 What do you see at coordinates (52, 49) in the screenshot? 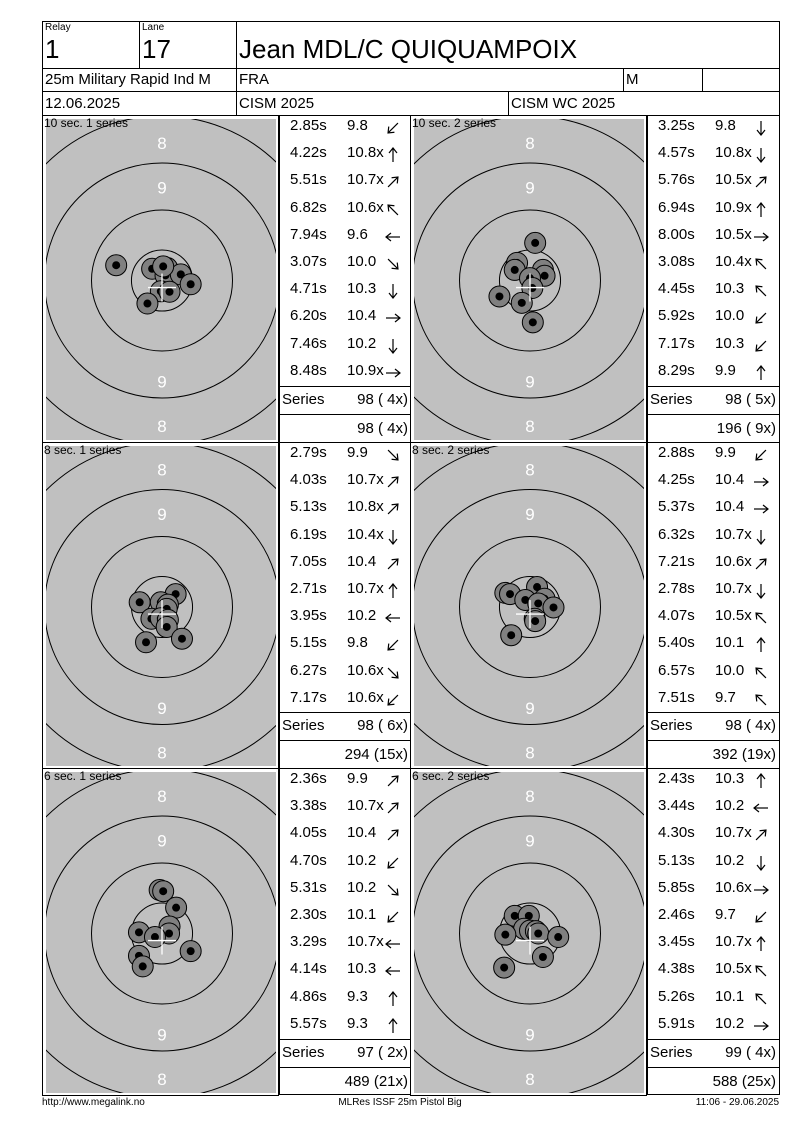
I see `relay-value: 1` at bounding box center [52, 49].